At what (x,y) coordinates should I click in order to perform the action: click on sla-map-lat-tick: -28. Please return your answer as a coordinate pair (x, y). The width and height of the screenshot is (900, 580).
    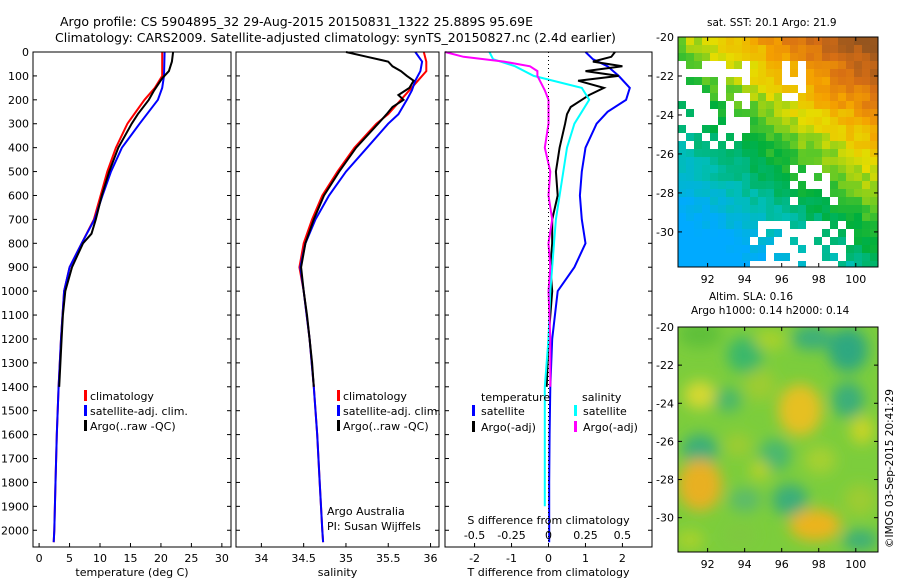
    Looking at the image, I should click on (665, 480).